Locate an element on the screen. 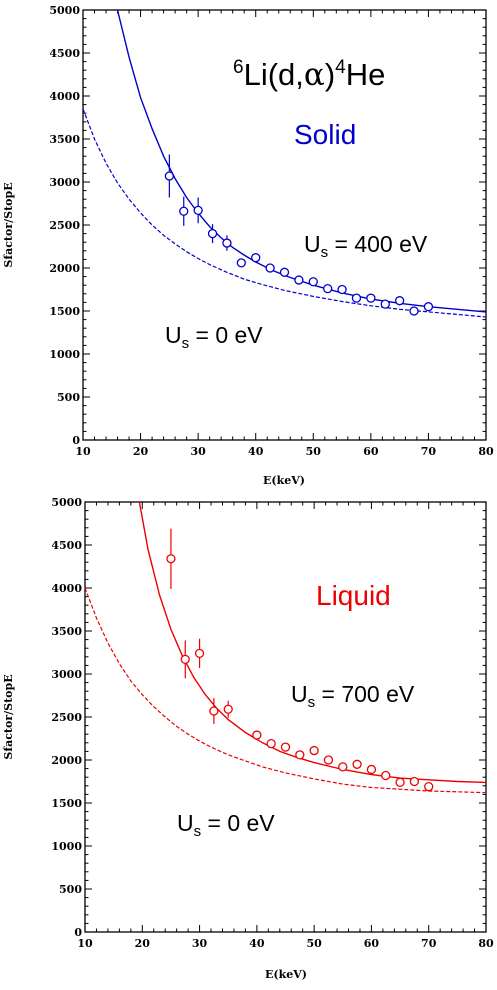  top-x-tick-label: 10 is located at coordinates (83, 451).